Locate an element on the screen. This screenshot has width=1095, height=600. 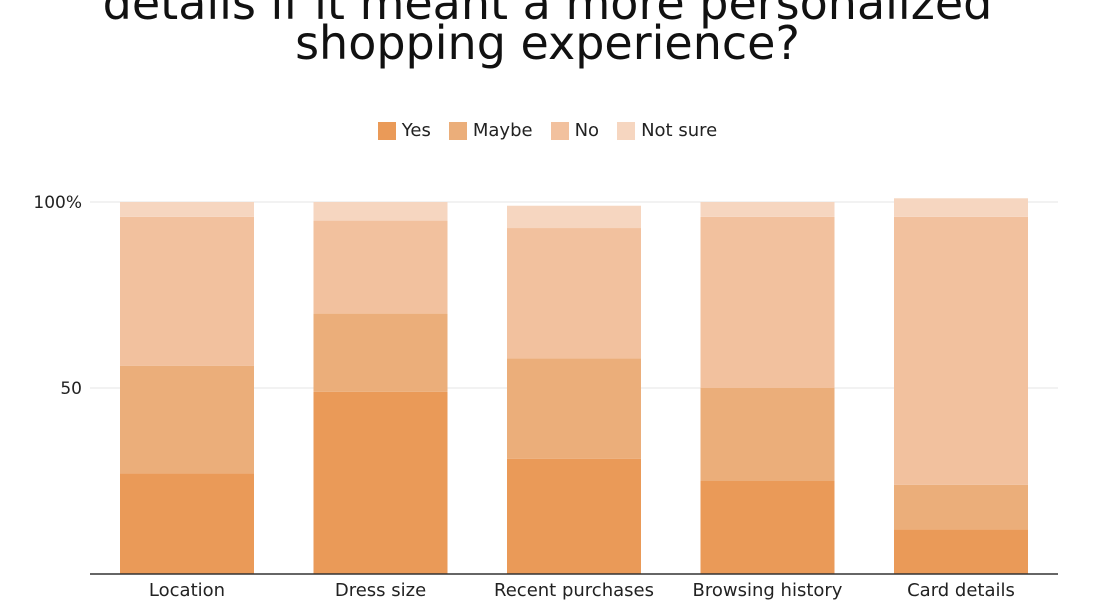
legend: Yes Maybe No Not sure is located at coordinates (547, 130).